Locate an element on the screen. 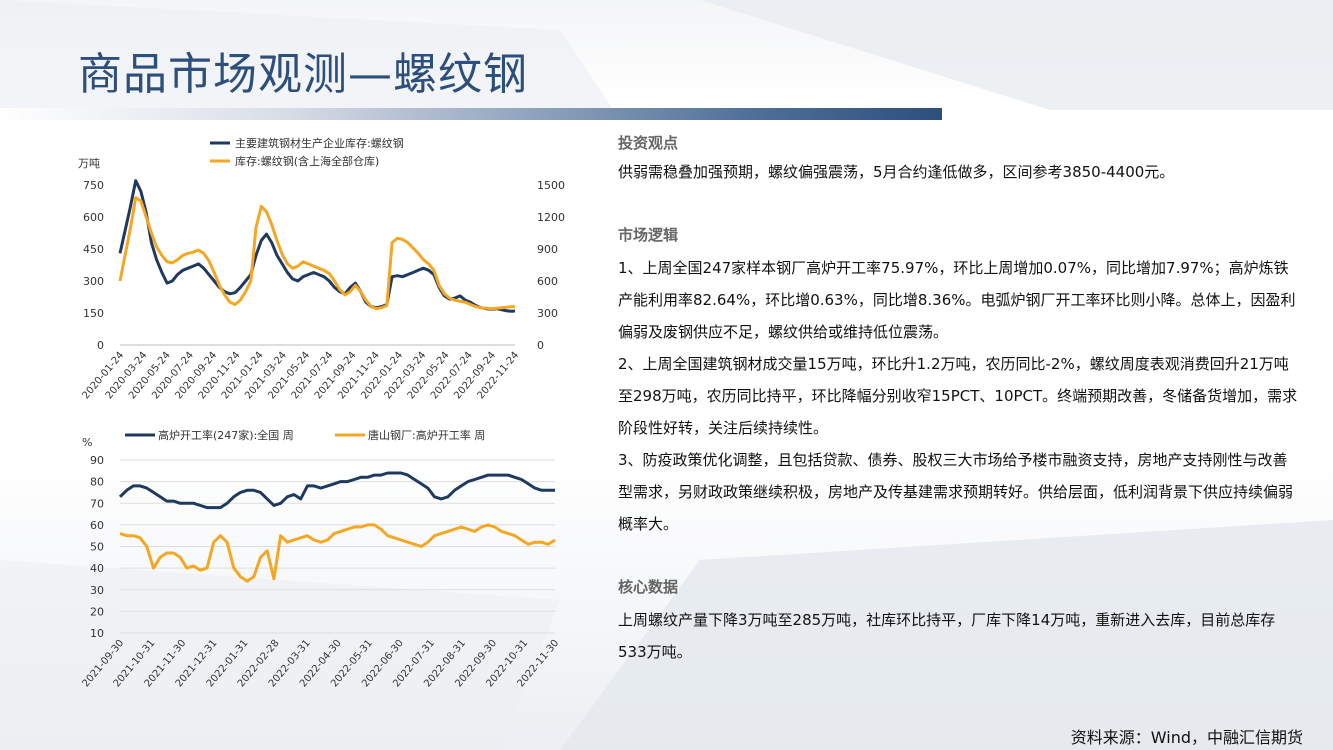  y-tick-label: 60 is located at coordinates (97, 525).